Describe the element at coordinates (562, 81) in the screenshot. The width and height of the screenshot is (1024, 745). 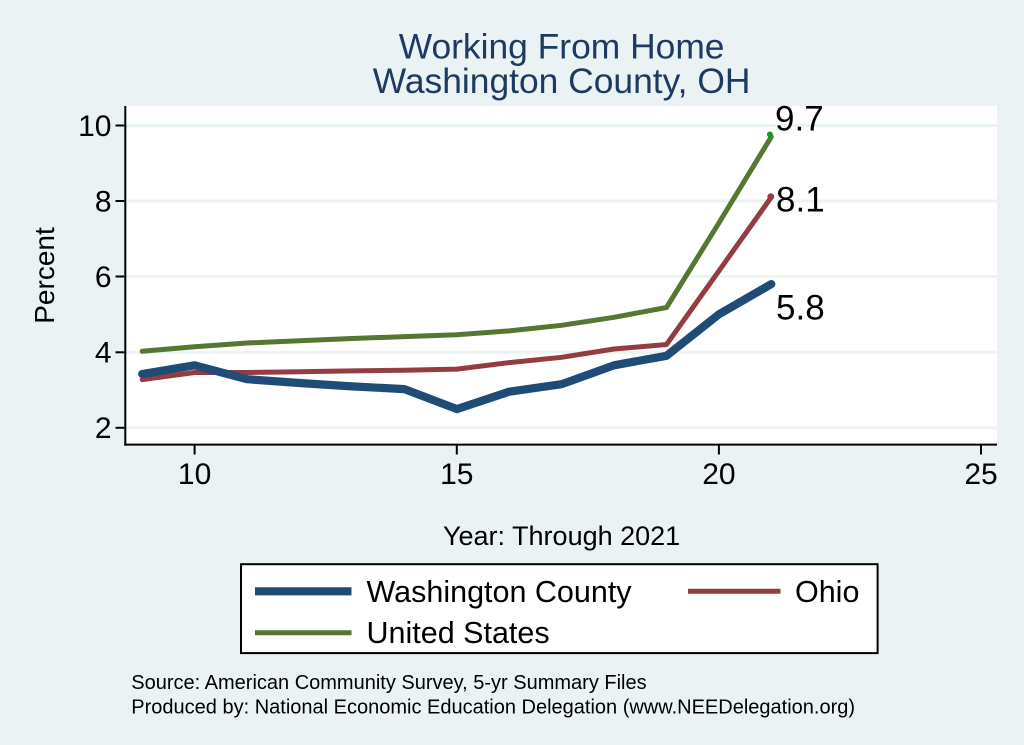
I see `svg-text: Washington County, OH` at that location.